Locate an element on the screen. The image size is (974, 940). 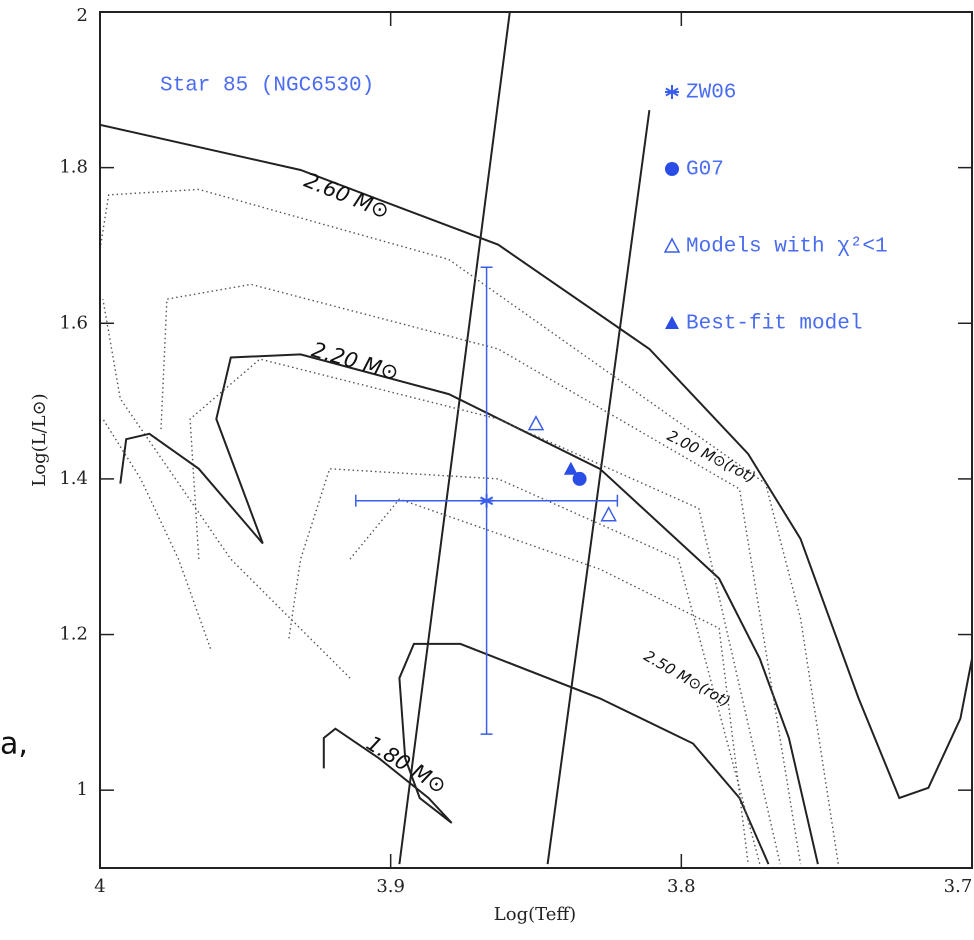
y-tick-label: 1.6 is located at coordinates (73, 322).